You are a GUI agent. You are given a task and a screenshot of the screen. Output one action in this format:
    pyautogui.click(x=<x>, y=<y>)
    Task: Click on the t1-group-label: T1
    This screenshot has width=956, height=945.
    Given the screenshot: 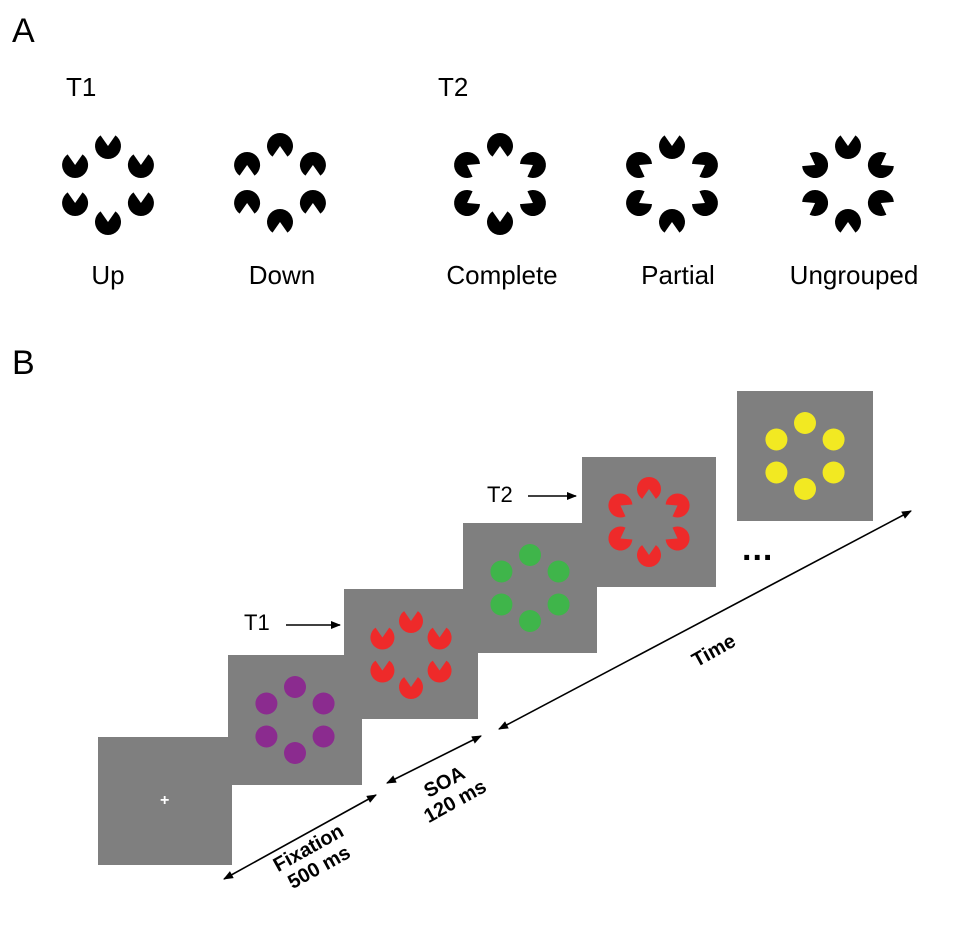 What is the action you would take?
    pyautogui.click(x=81, y=87)
    